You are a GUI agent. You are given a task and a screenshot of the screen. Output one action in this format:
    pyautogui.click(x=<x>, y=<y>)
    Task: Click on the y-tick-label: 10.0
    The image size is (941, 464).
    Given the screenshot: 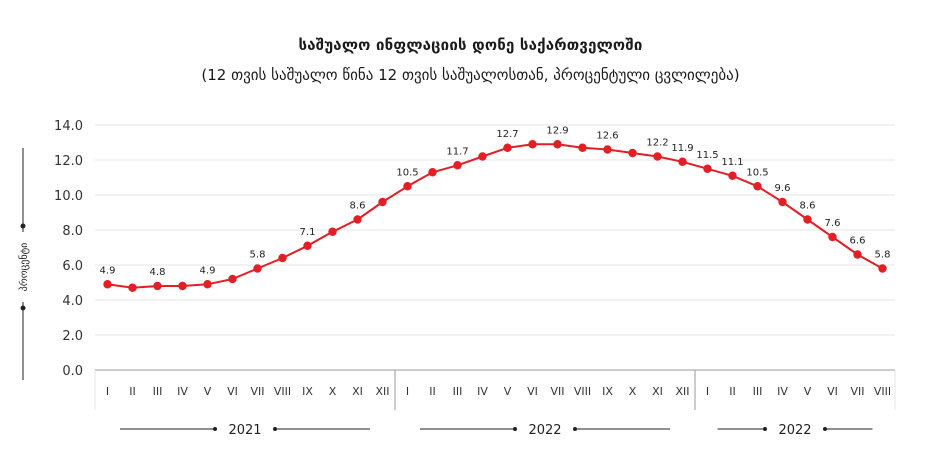 What is the action you would take?
    pyautogui.click(x=68, y=196)
    